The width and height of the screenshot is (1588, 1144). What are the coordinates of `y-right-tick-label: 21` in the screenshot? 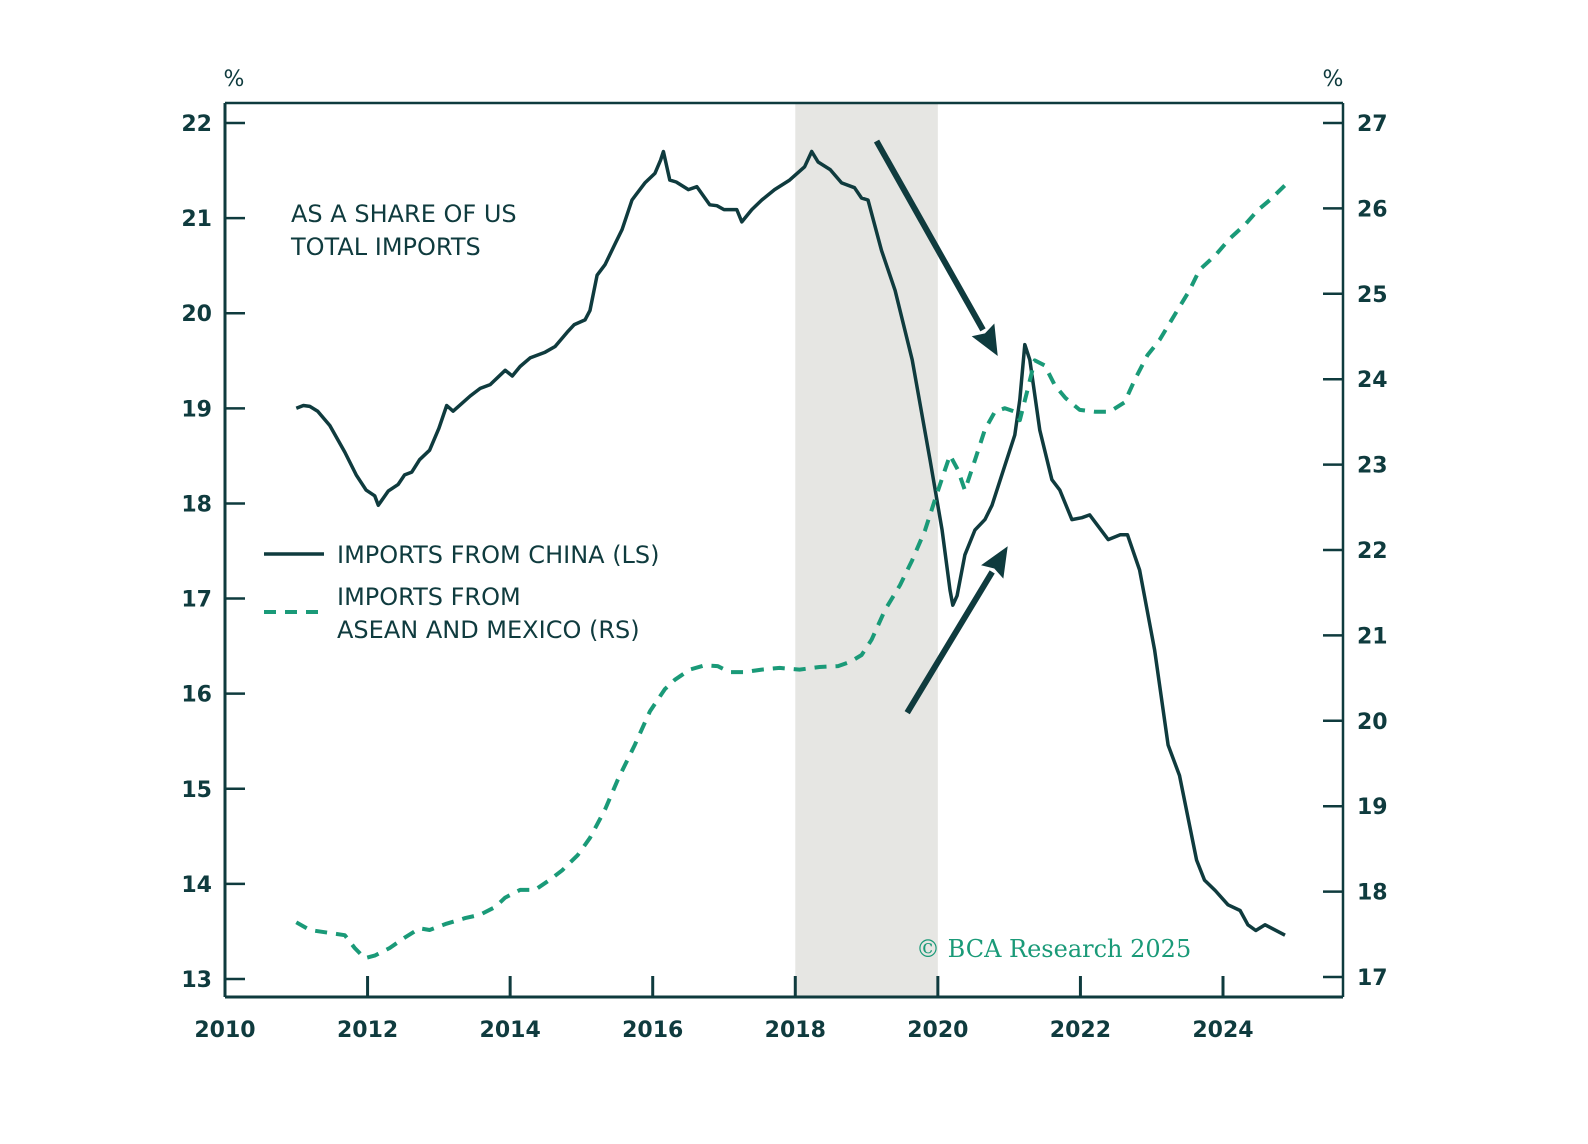 It's located at (1372, 636).